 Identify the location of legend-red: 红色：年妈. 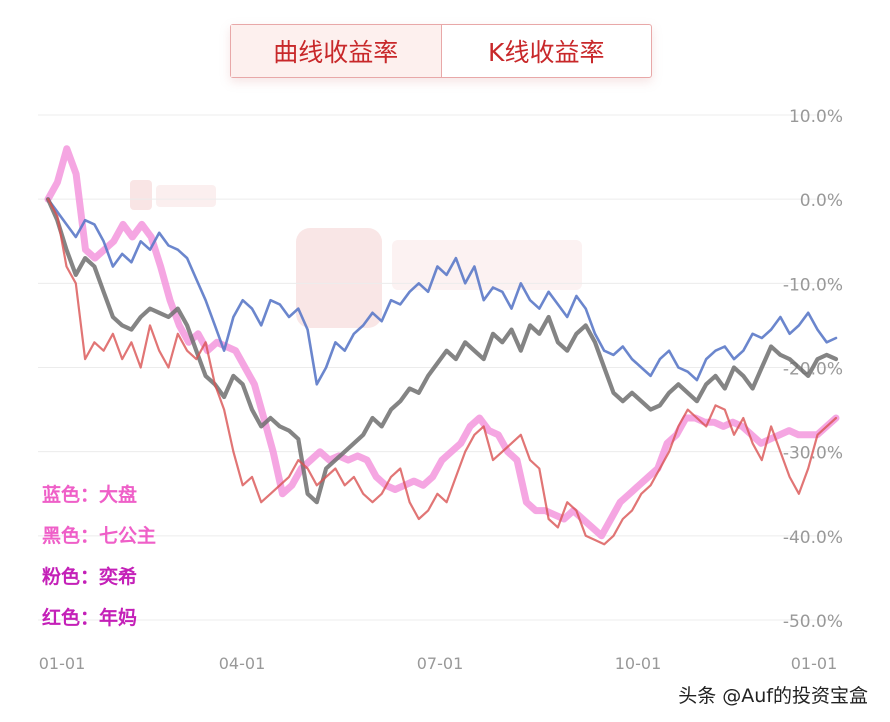
(90, 618).